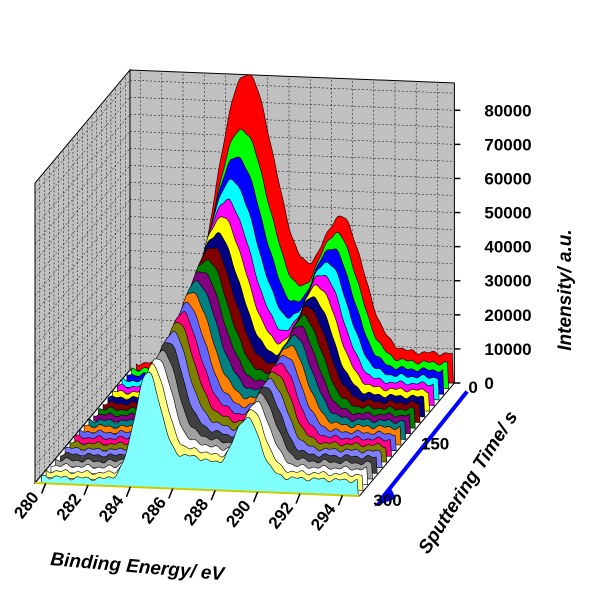 The image size is (591, 591). What do you see at coordinates (26, 505) in the screenshot?
I see `x-tick-label: 280` at bounding box center [26, 505].